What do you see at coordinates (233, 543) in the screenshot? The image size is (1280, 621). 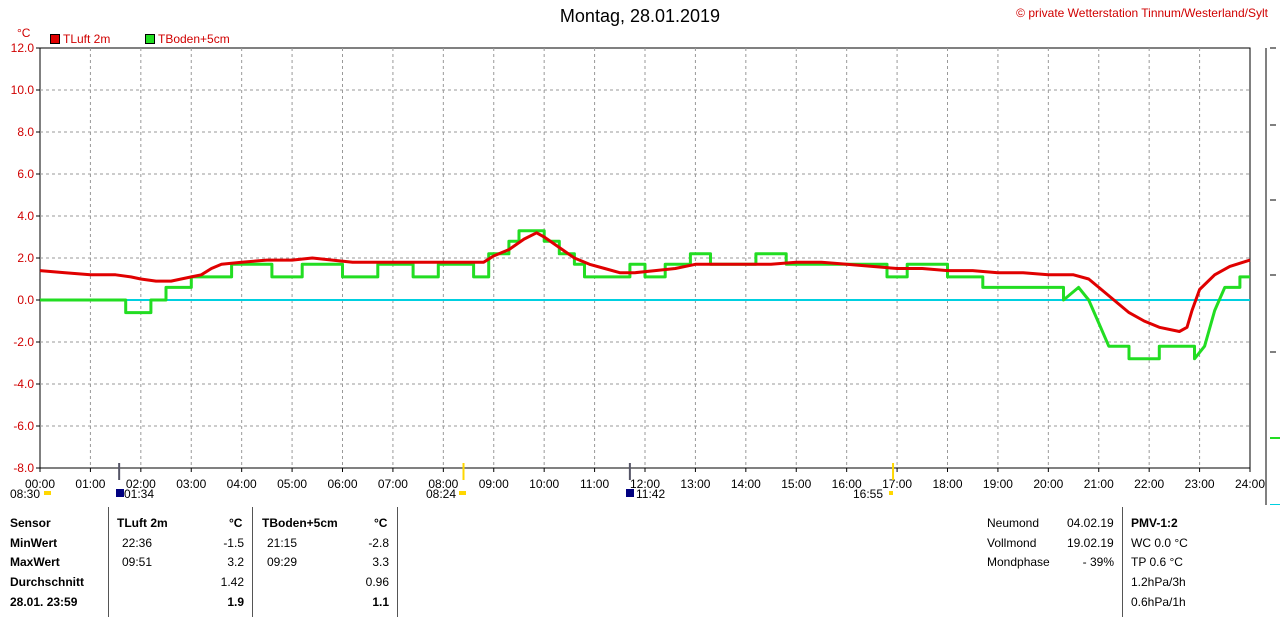 I see `tluft-min: -1.5` at bounding box center [233, 543].